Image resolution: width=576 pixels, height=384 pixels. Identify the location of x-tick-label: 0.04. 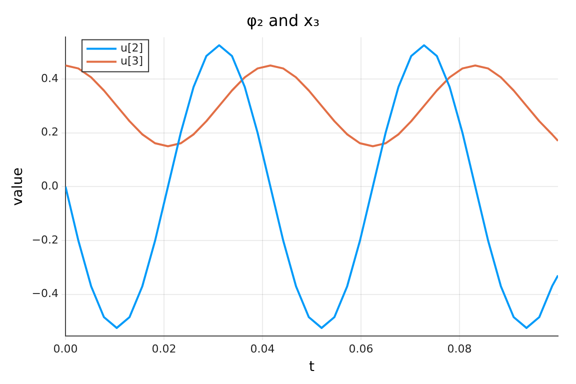
(262, 349).